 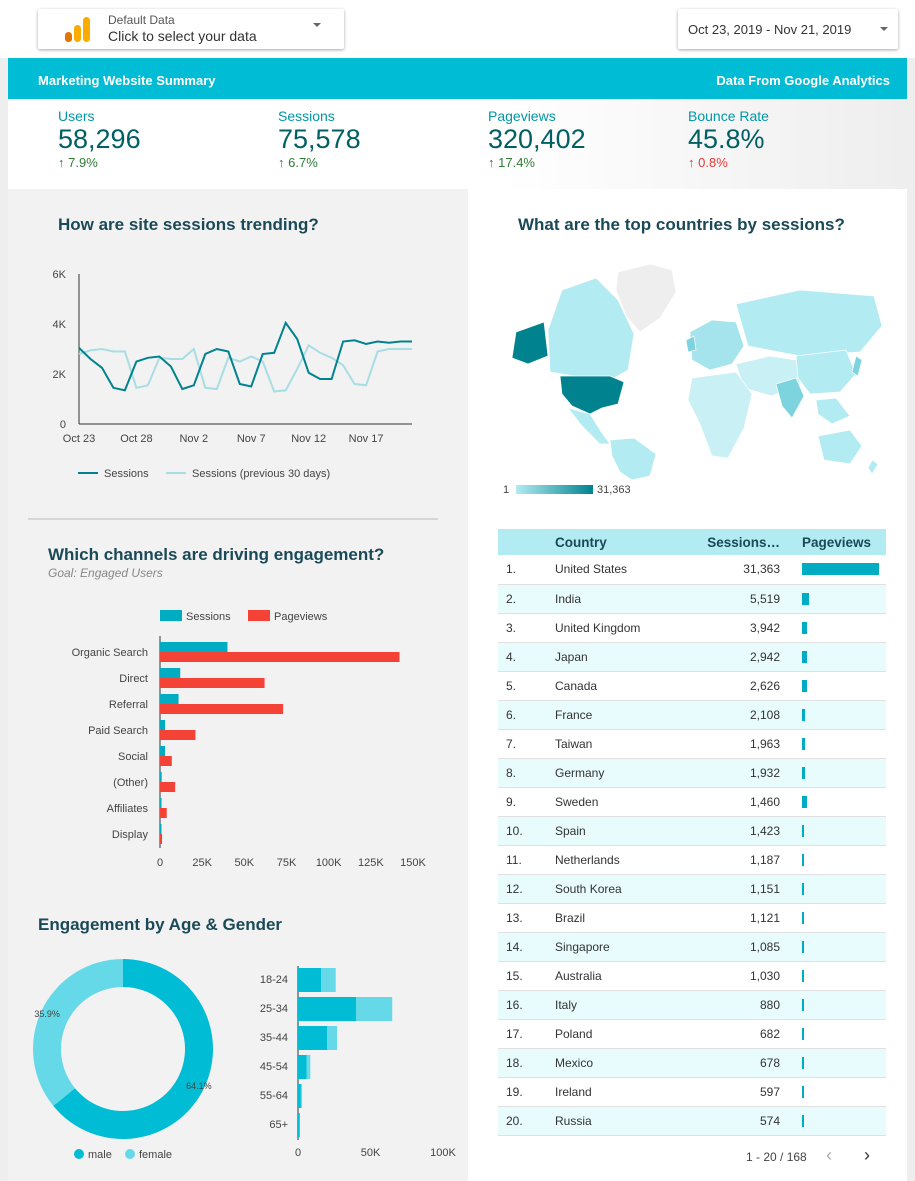 What do you see at coordinates (809, 323) in the screenshot?
I see `map-region-russia` at bounding box center [809, 323].